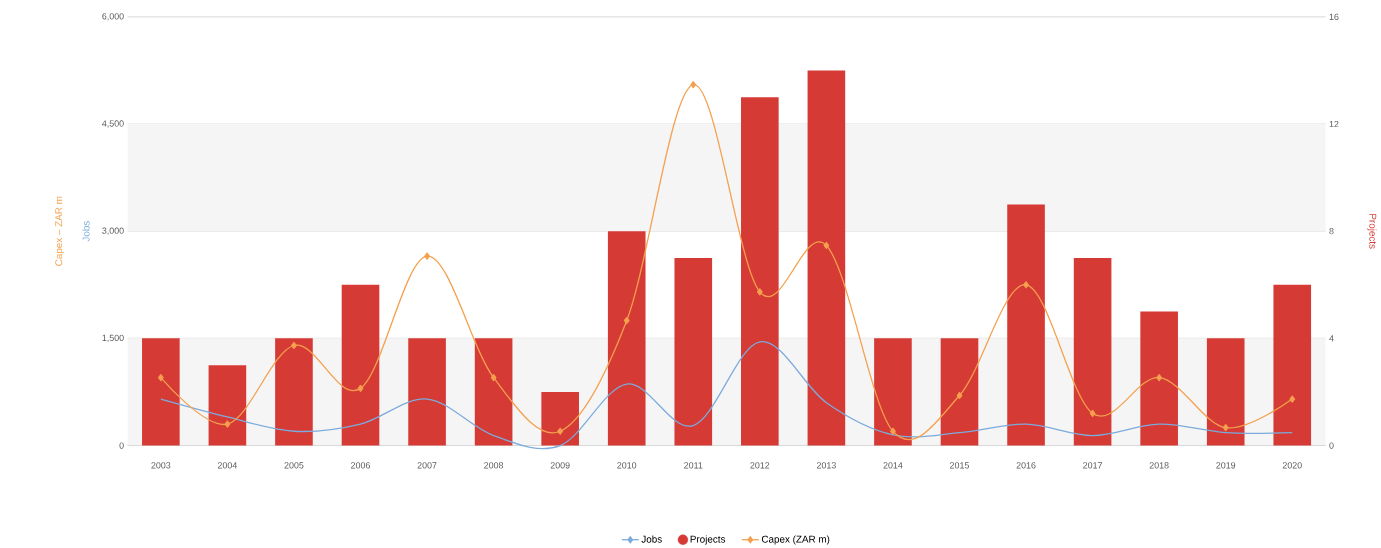 This screenshot has width=1381, height=548. Describe the element at coordinates (294, 465) in the screenshot. I see `x-tick-label: 2005` at that location.